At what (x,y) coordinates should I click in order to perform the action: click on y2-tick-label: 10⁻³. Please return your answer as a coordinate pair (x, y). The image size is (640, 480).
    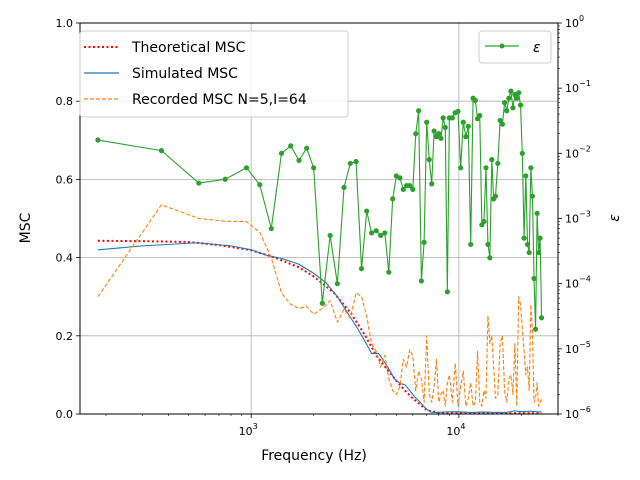
    Looking at the image, I should click on (578, 218).